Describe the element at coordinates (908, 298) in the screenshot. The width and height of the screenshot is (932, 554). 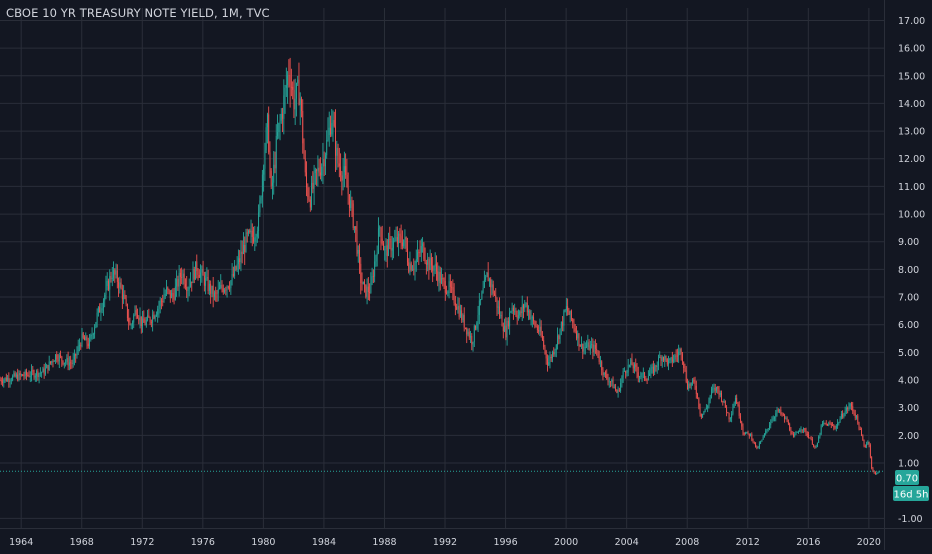
I see `y-tick-label: 7.00` at that location.